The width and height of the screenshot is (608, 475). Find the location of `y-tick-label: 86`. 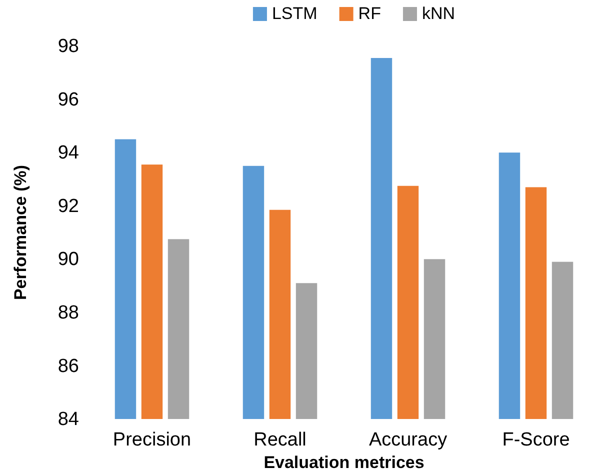

y-tick-label: 86 is located at coordinates (68, 366).